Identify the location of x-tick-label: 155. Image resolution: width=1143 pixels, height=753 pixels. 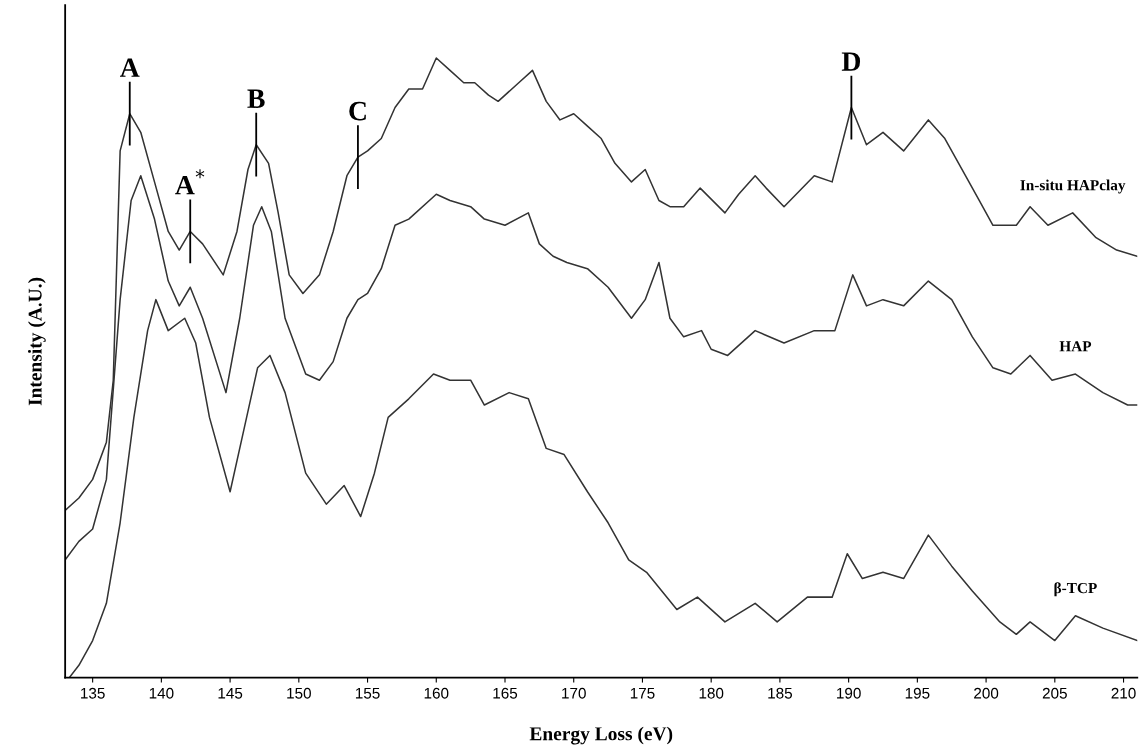
(367, 693).